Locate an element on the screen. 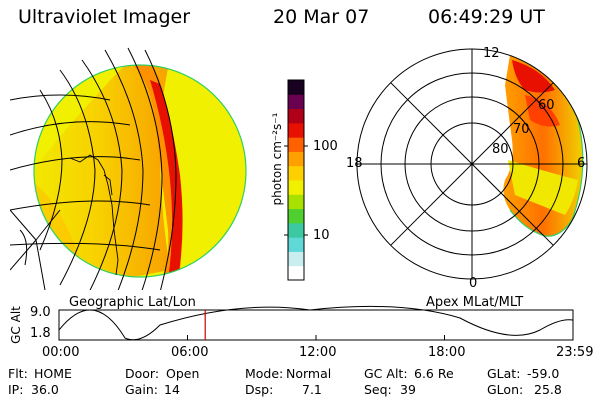  mlt-label-6: 6 is located at coordinates (581, 163).